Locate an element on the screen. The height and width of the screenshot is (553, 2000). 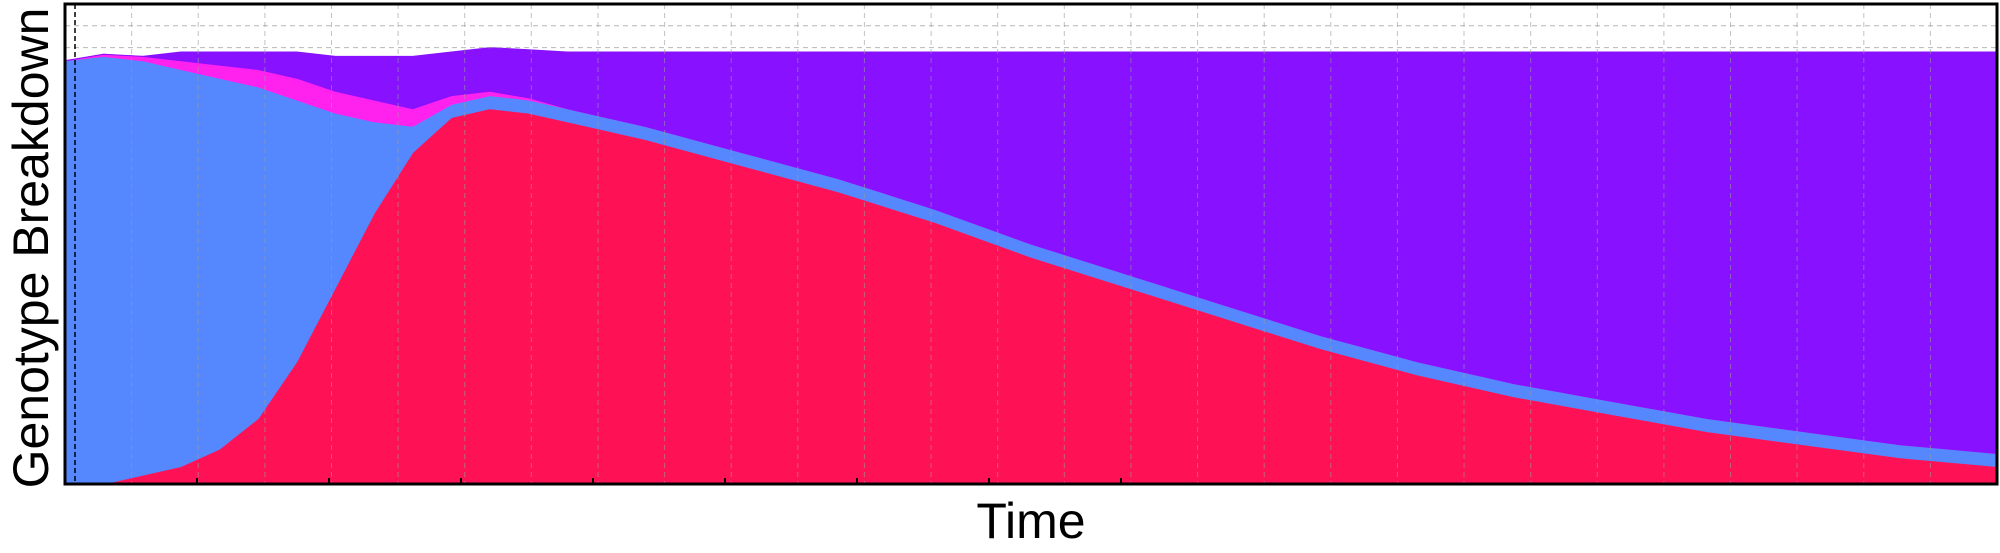
x-ticks is located at coordinates (659, 481).